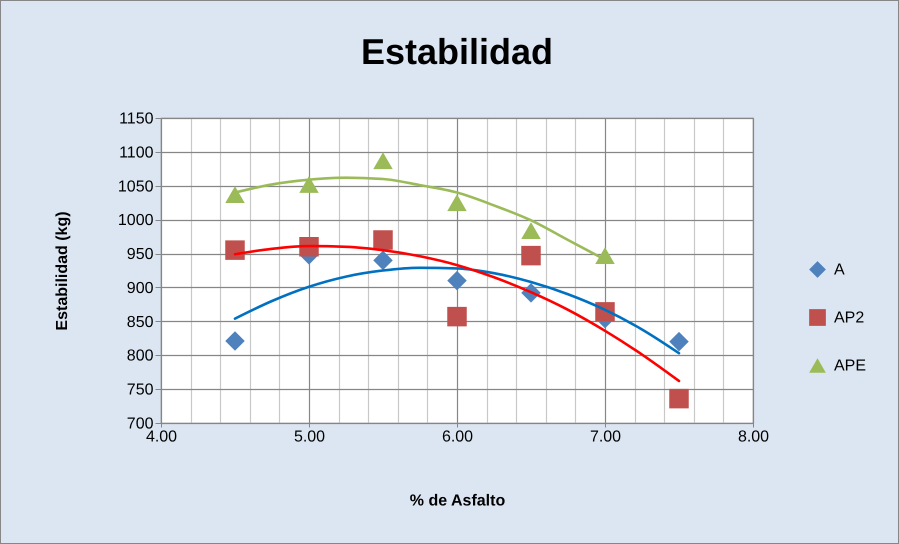 The image size is (899, 544). I want to click on y-tick-label: 900, so click(140, 288).